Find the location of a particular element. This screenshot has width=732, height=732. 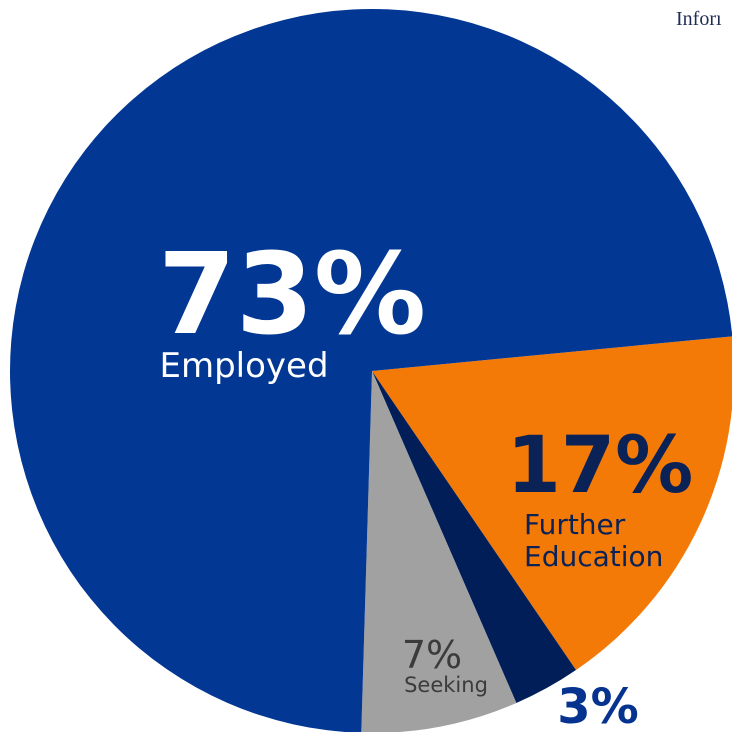

seeking-slice is located at coordinates (439, 551).